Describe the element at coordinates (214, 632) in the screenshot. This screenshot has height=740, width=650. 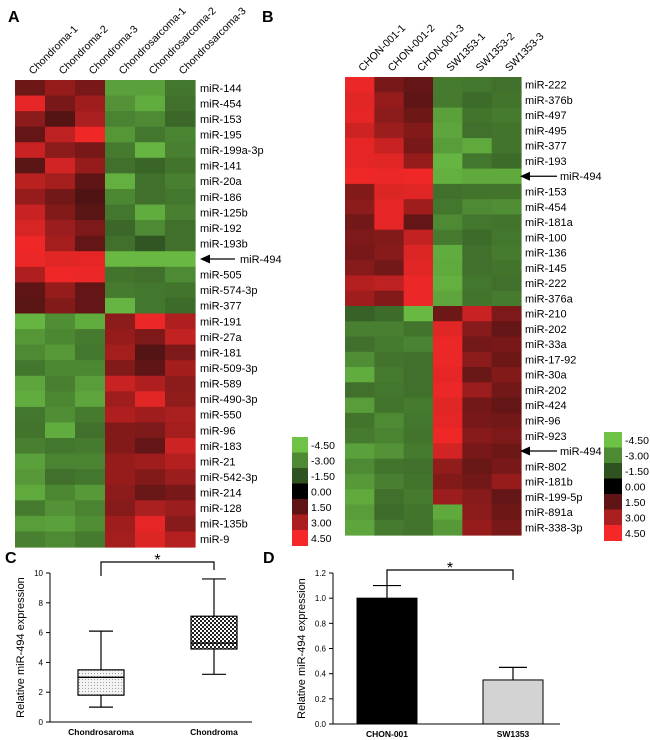
I see `box-body` at that location.